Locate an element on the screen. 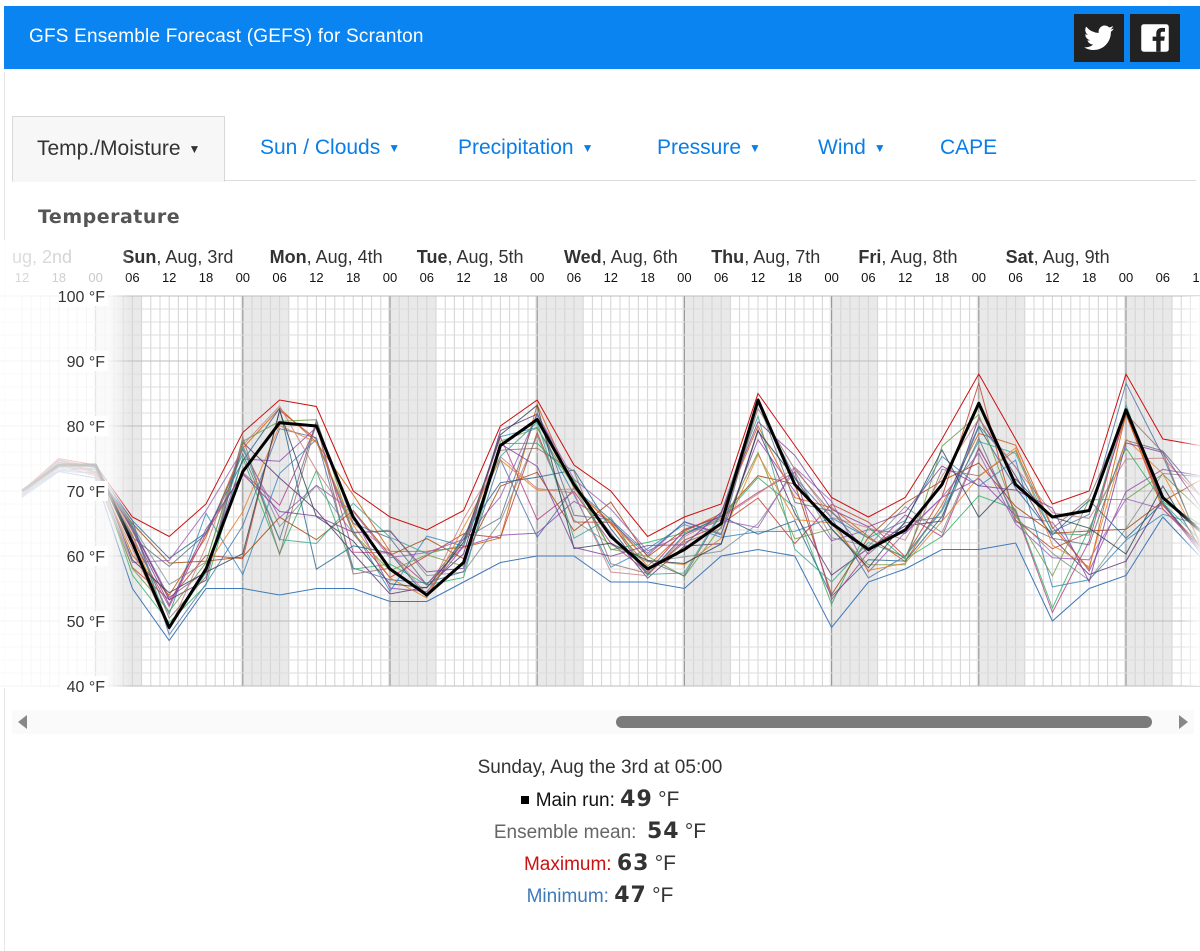  day-label: Fri, Aug, 8th is located at coordinates (907, 257).